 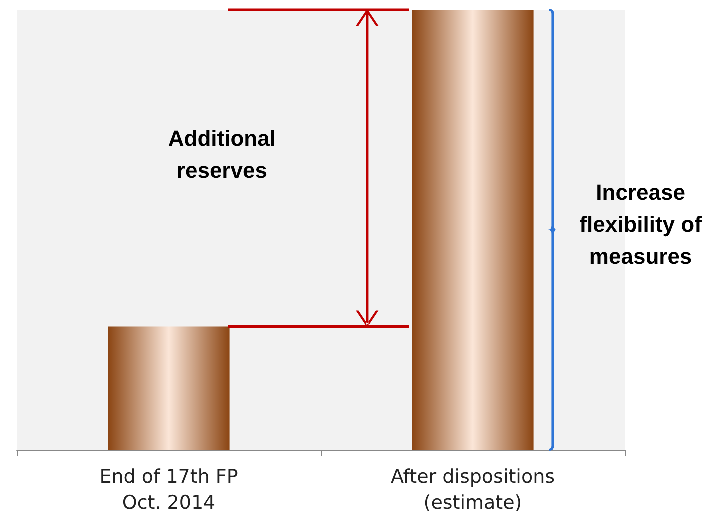 What do you see at coordinates (222, 155) in the screenshot?
I see `annotation: Additional reserves` at bounding box center [222, 155].